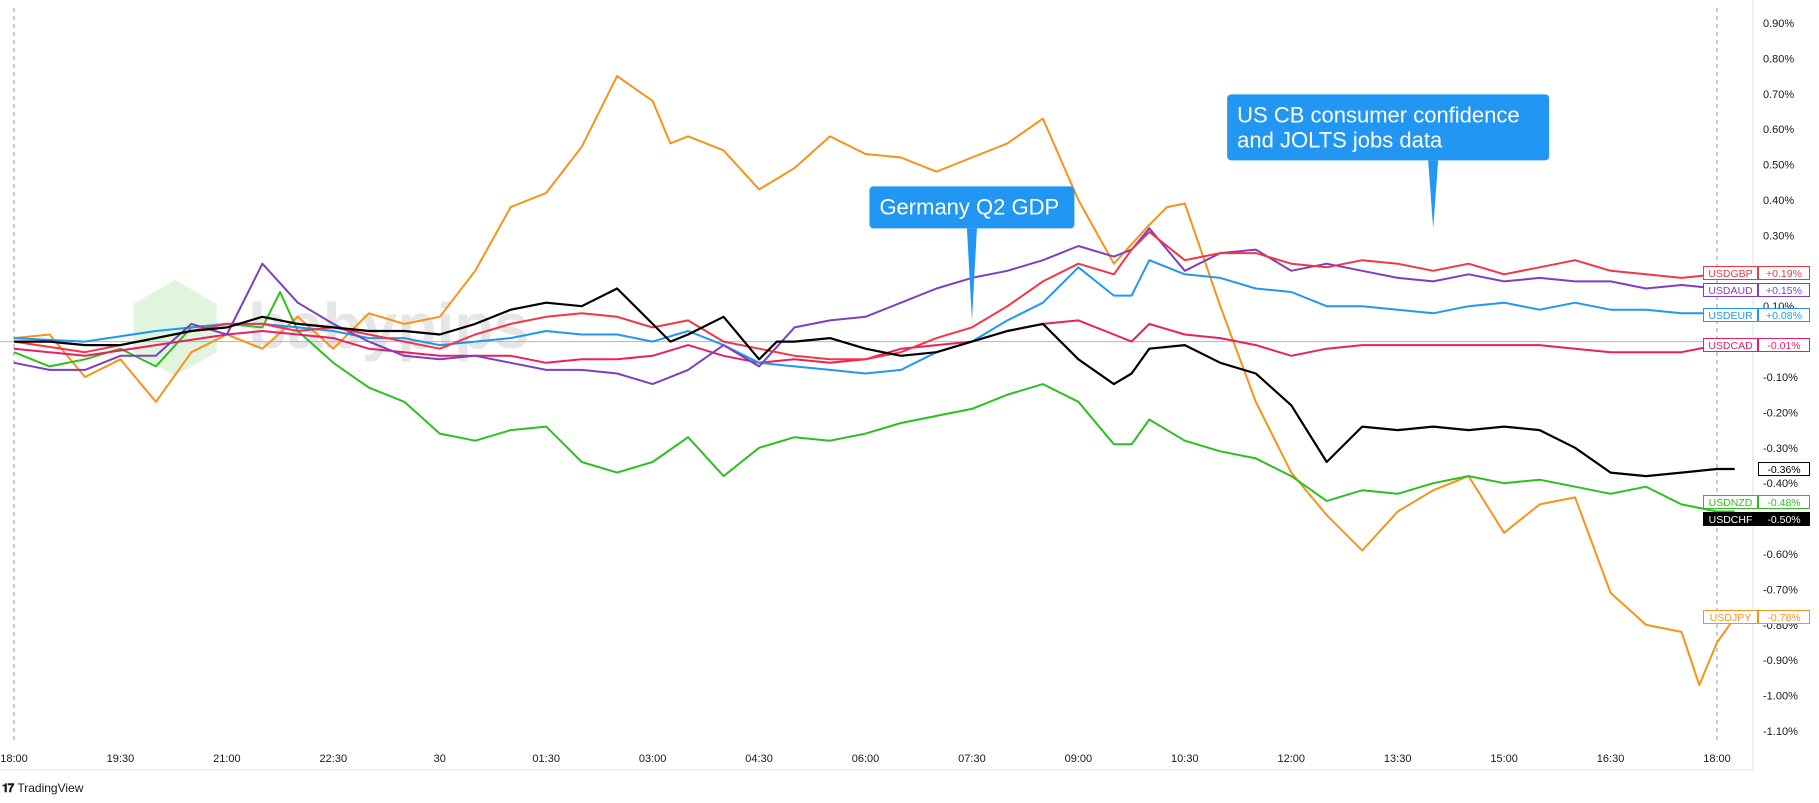  I want to click on annotation-callout: Germany Q2 GDP, so click(972, 253).